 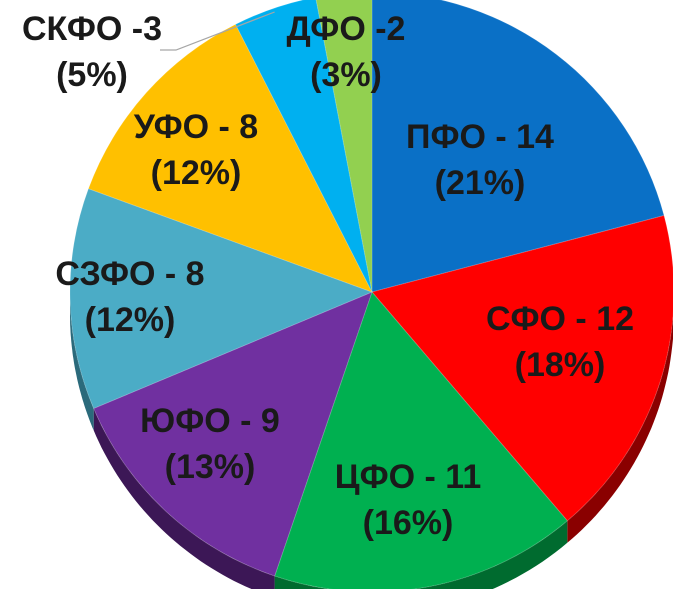 I want to click on slice-label-7: СКФО -3, so click(x=92, y=29).